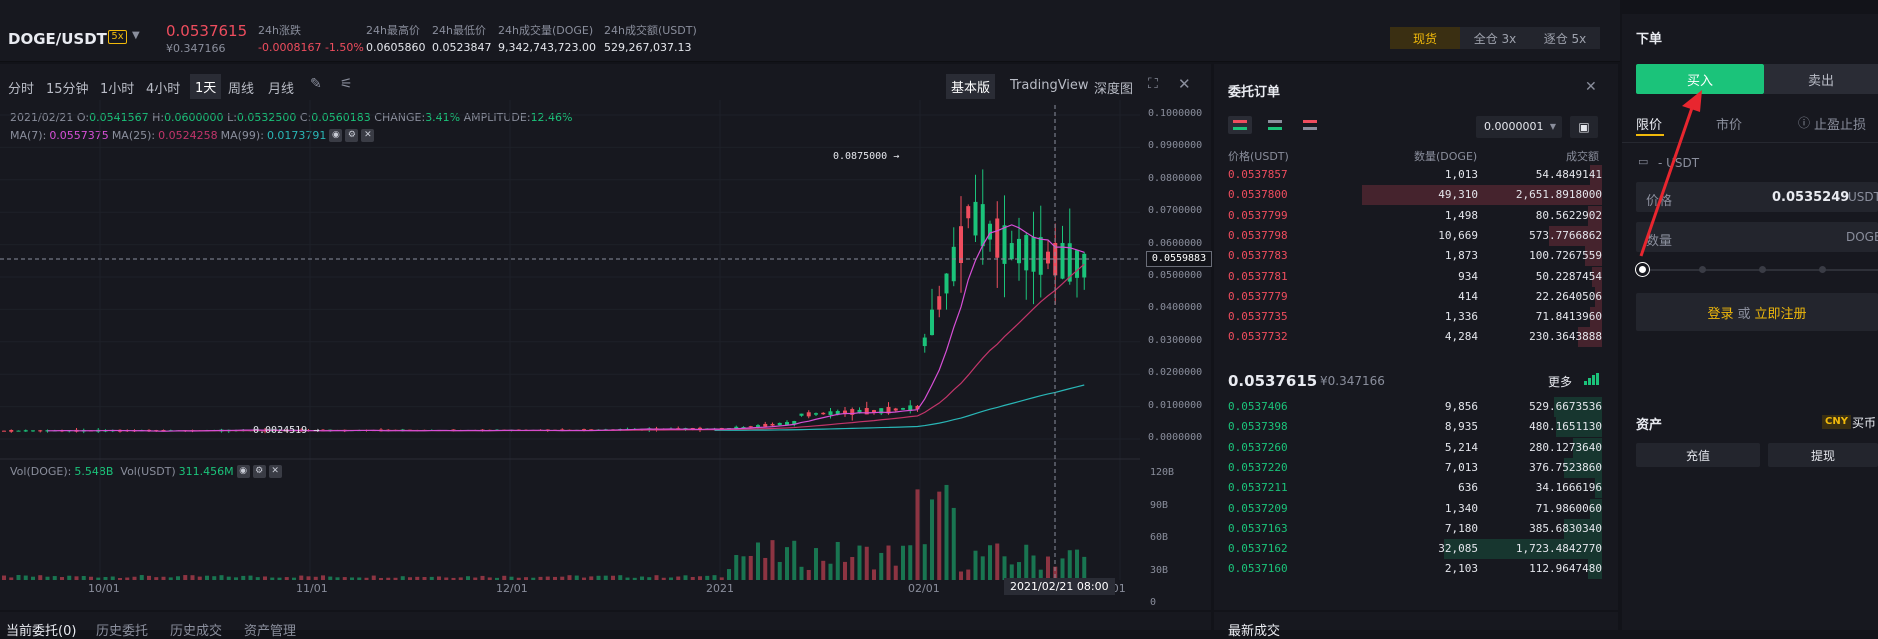 This screenshot has width=1878, height=639. Describe the element at coordinates (57, 39) in the screenshot. I see `pair-name: DOGE/USDT` at that location.